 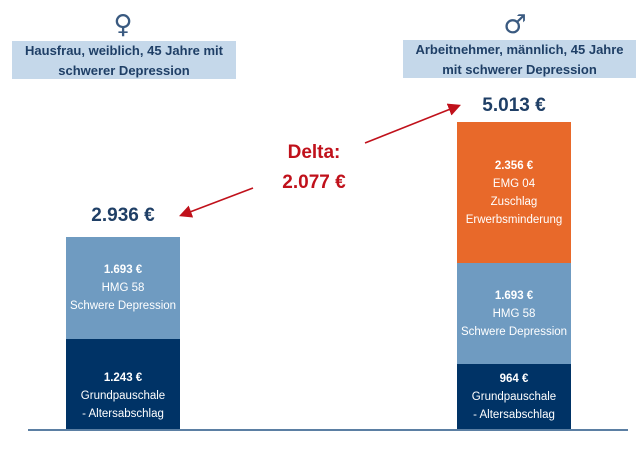 I want to click on left-total: 2.936 €, so click(x=123, y=215).